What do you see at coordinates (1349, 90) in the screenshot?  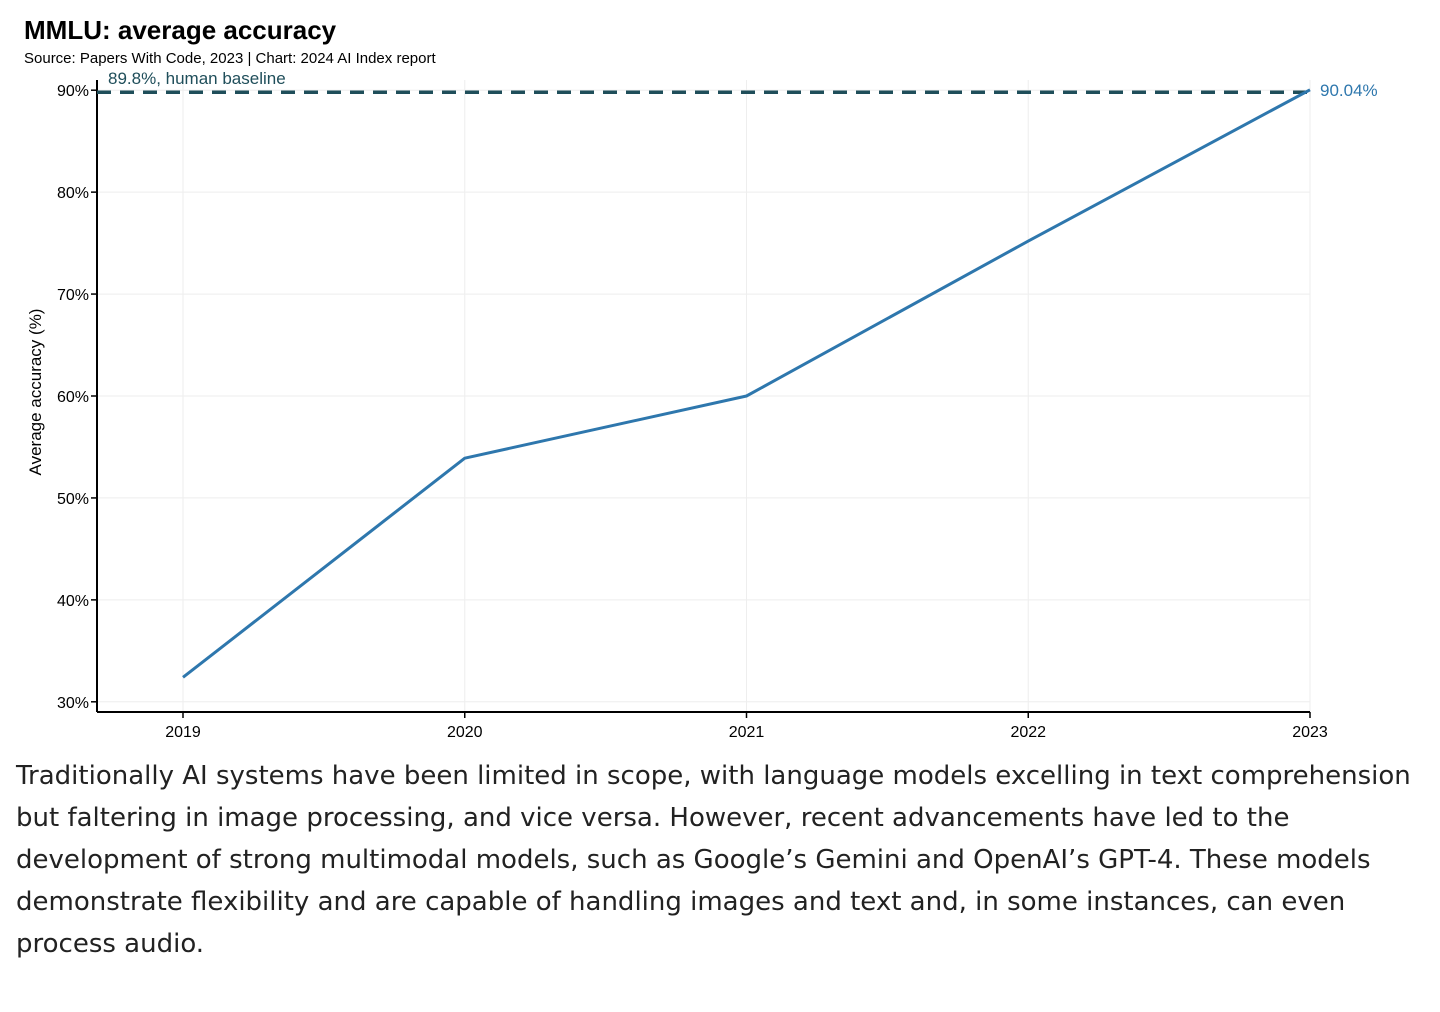 I see `end-value-label: 90.04%` at bounding box center [1349, 90].